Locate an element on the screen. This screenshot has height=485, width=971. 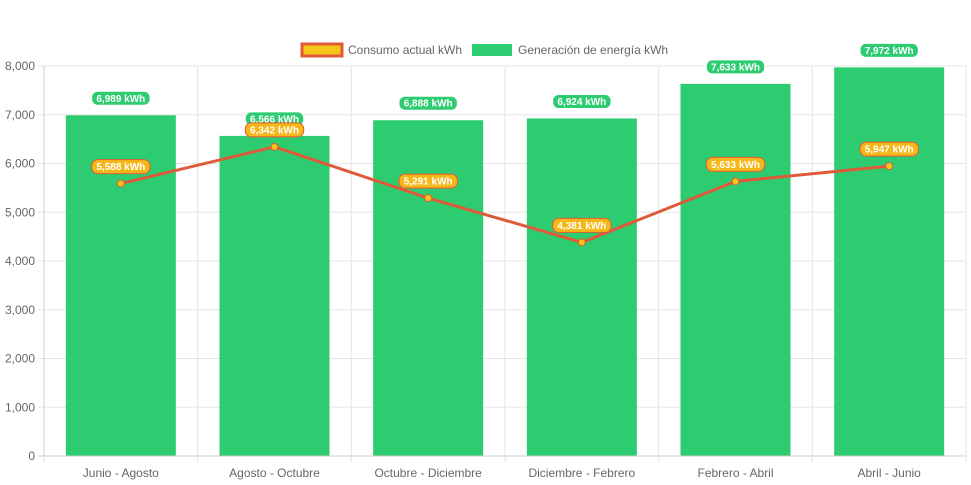
line-data-label: 5,947 kWh is located at coordinates (889, 149).